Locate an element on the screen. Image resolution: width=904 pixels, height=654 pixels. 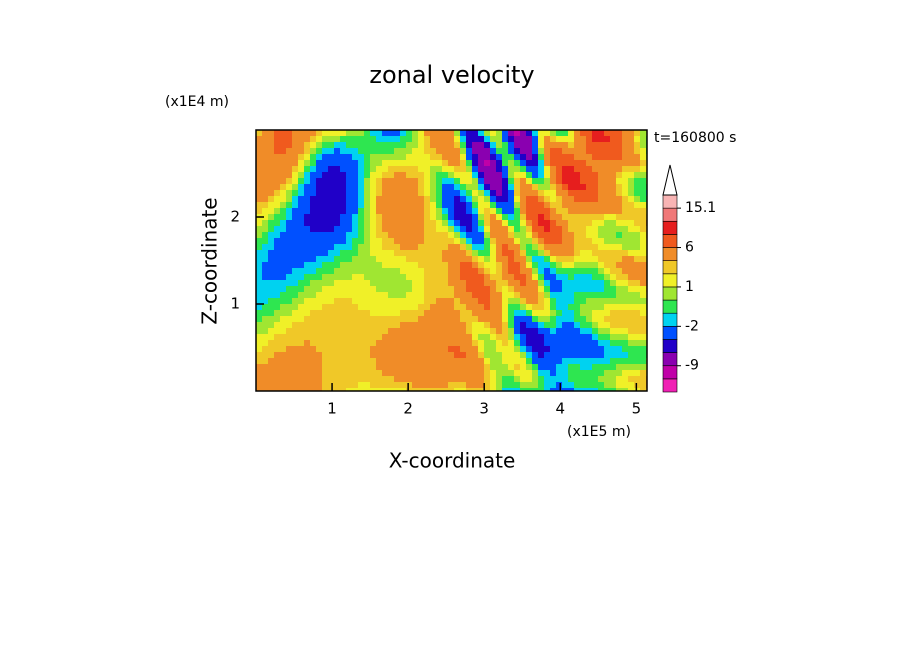
colorbar-label: 6 is located at coordinates (689, 248).